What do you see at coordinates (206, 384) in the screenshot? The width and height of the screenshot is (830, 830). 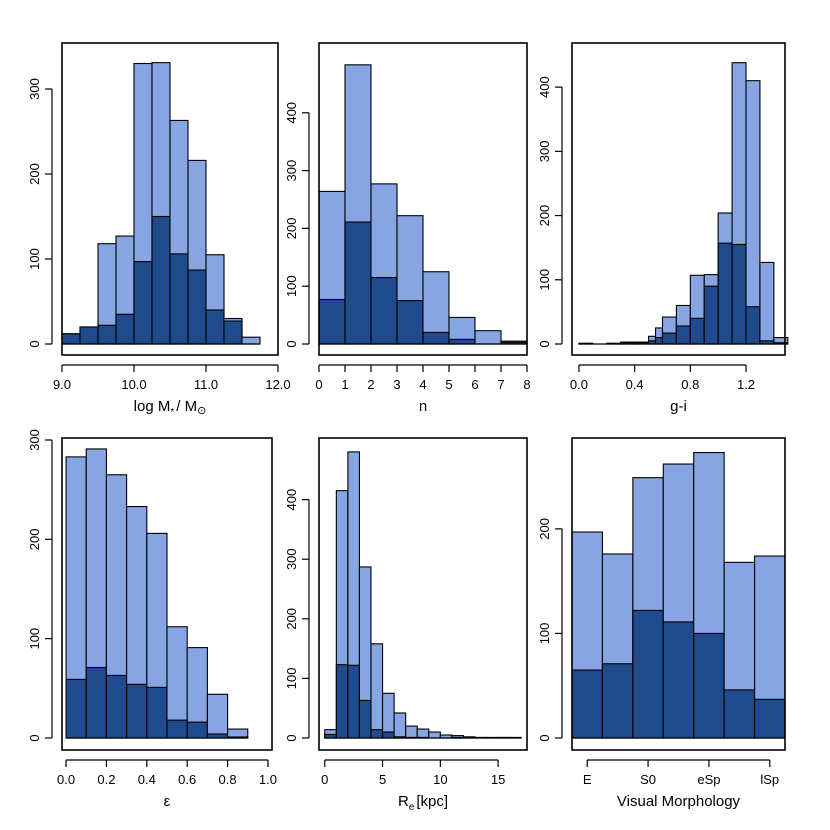 I see `x-tick-label: 11.0` at bounding box center [206, 384].